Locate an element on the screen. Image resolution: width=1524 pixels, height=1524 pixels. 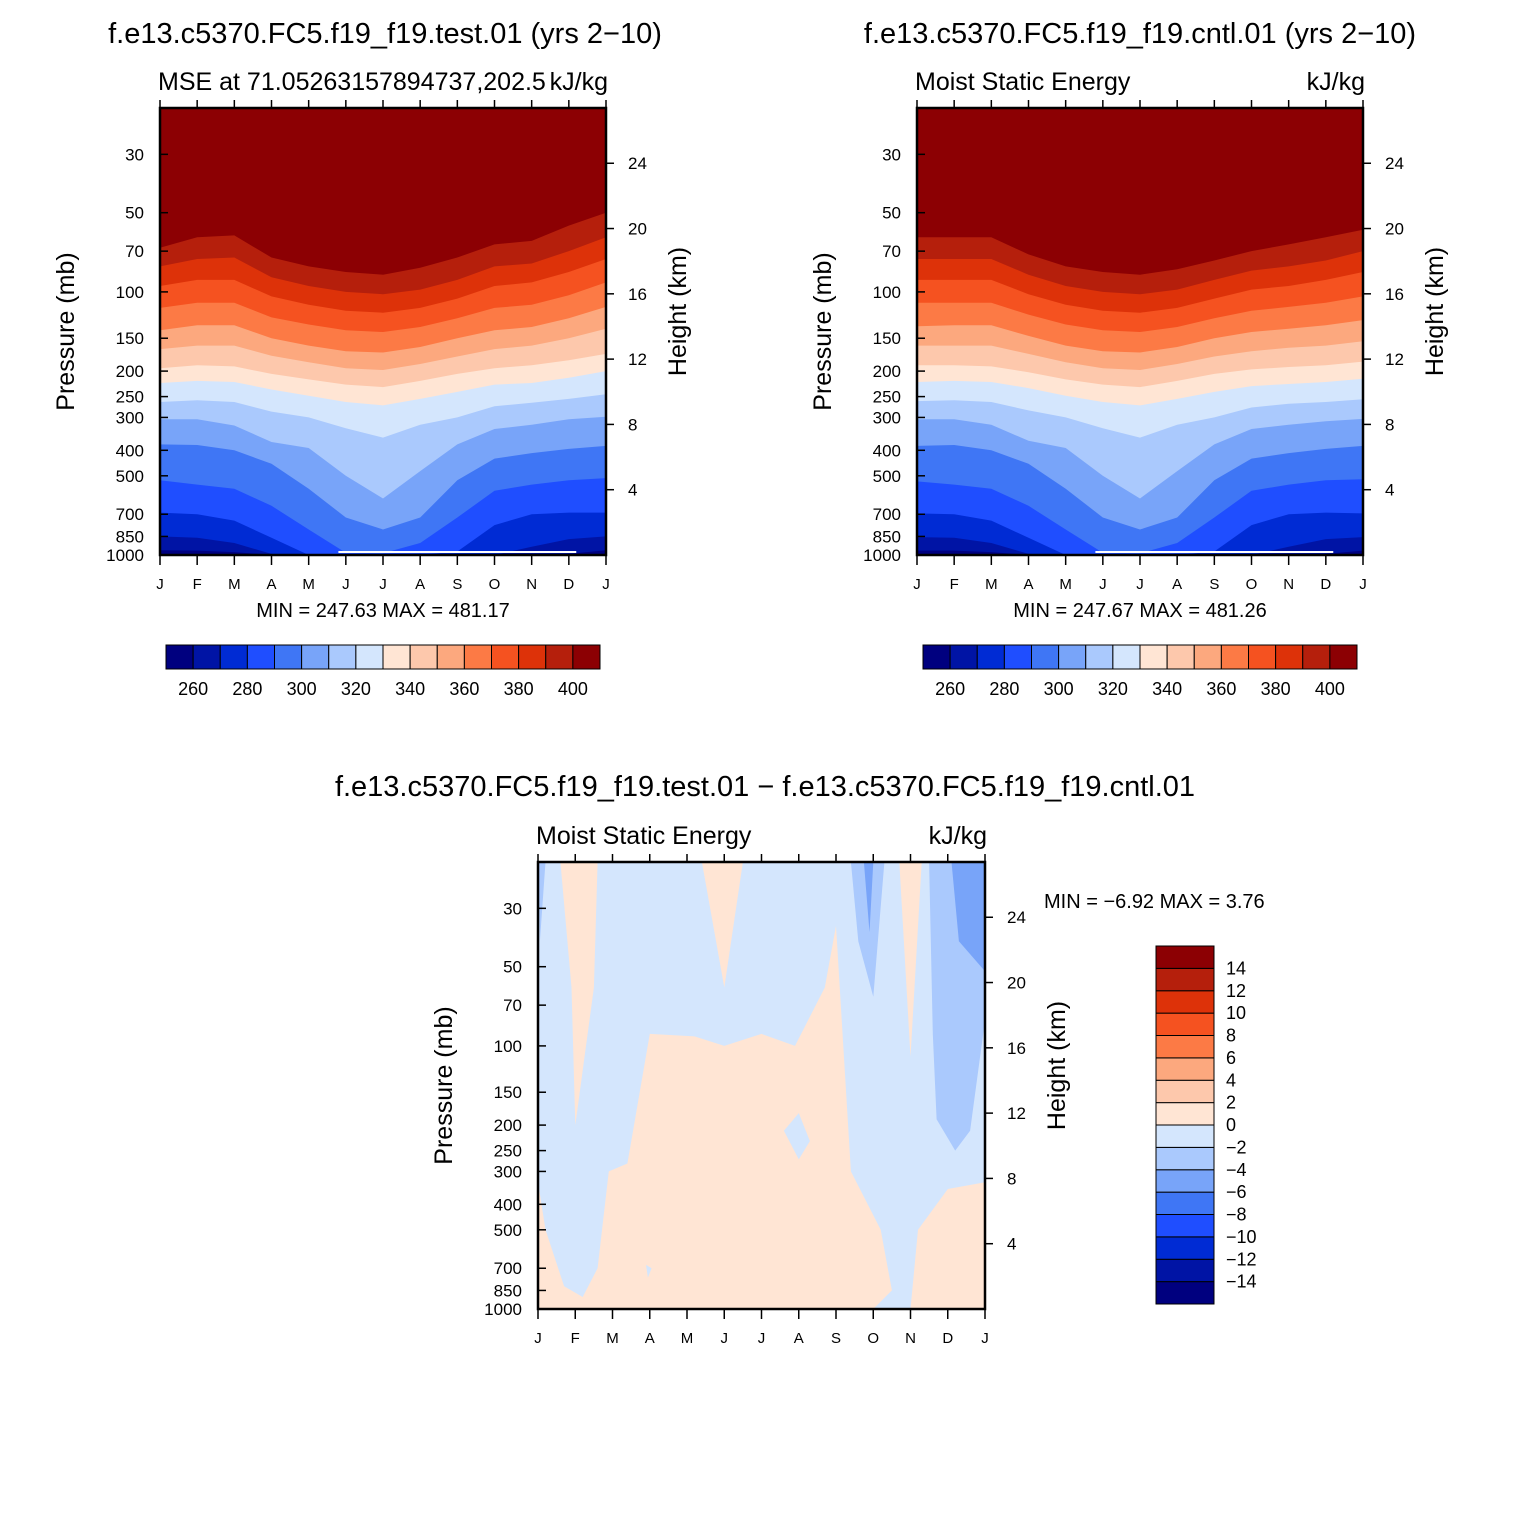
diff-ytick-label: 500 is located at coordinates (508, 1230).